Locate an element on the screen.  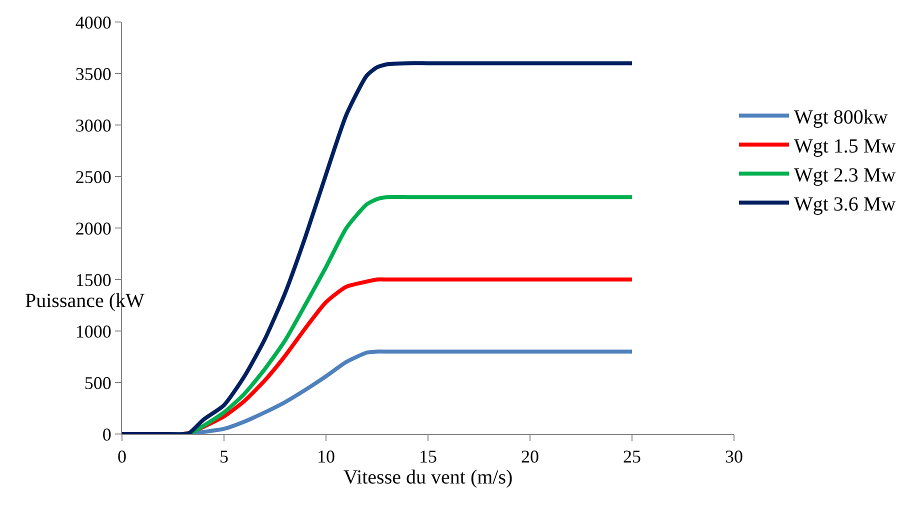
y-tick-label: 2000 is located at coordinates (93, 228).